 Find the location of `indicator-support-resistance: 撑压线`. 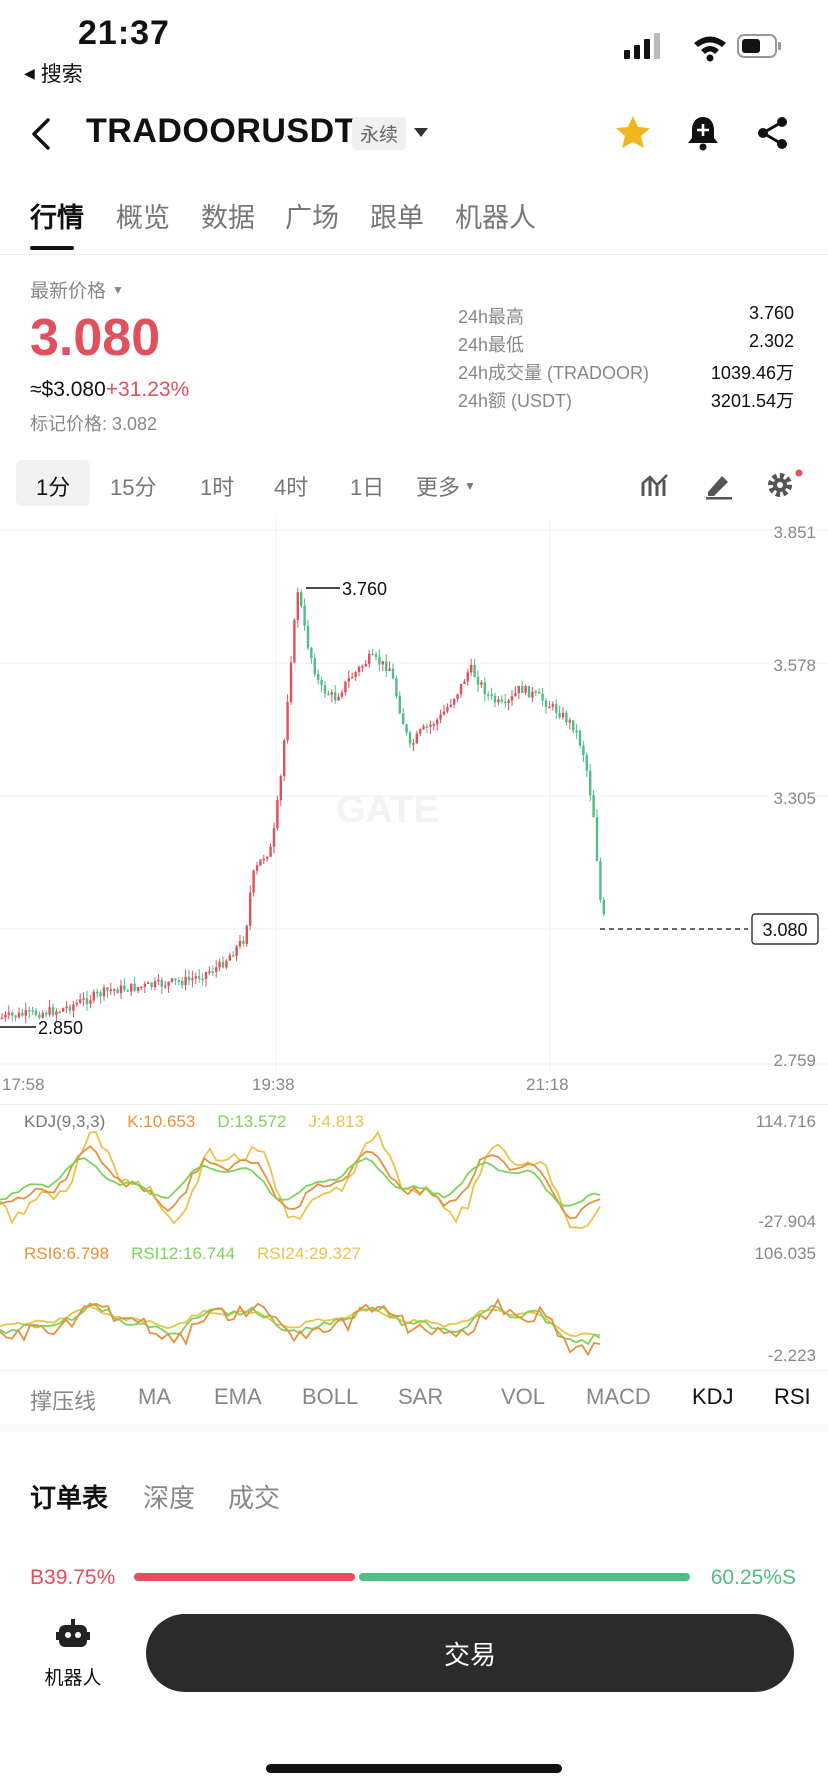

indicator-support-resistance: 撑压线 is located at coordinates (63, 1401).